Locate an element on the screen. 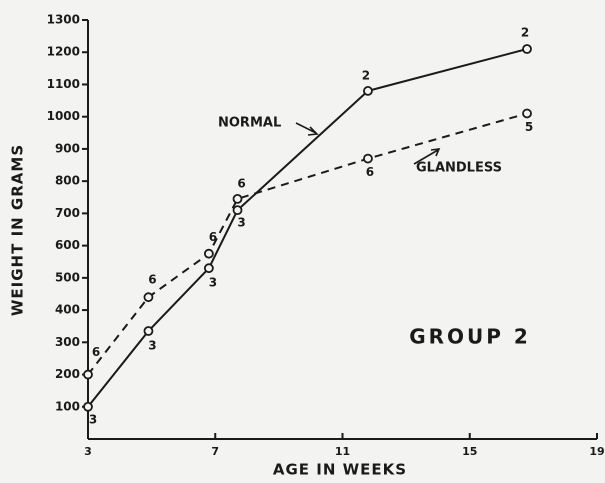 This screenshot has width=605, height=483. y-tick-label: 500 is located at coordinates (67, 277).